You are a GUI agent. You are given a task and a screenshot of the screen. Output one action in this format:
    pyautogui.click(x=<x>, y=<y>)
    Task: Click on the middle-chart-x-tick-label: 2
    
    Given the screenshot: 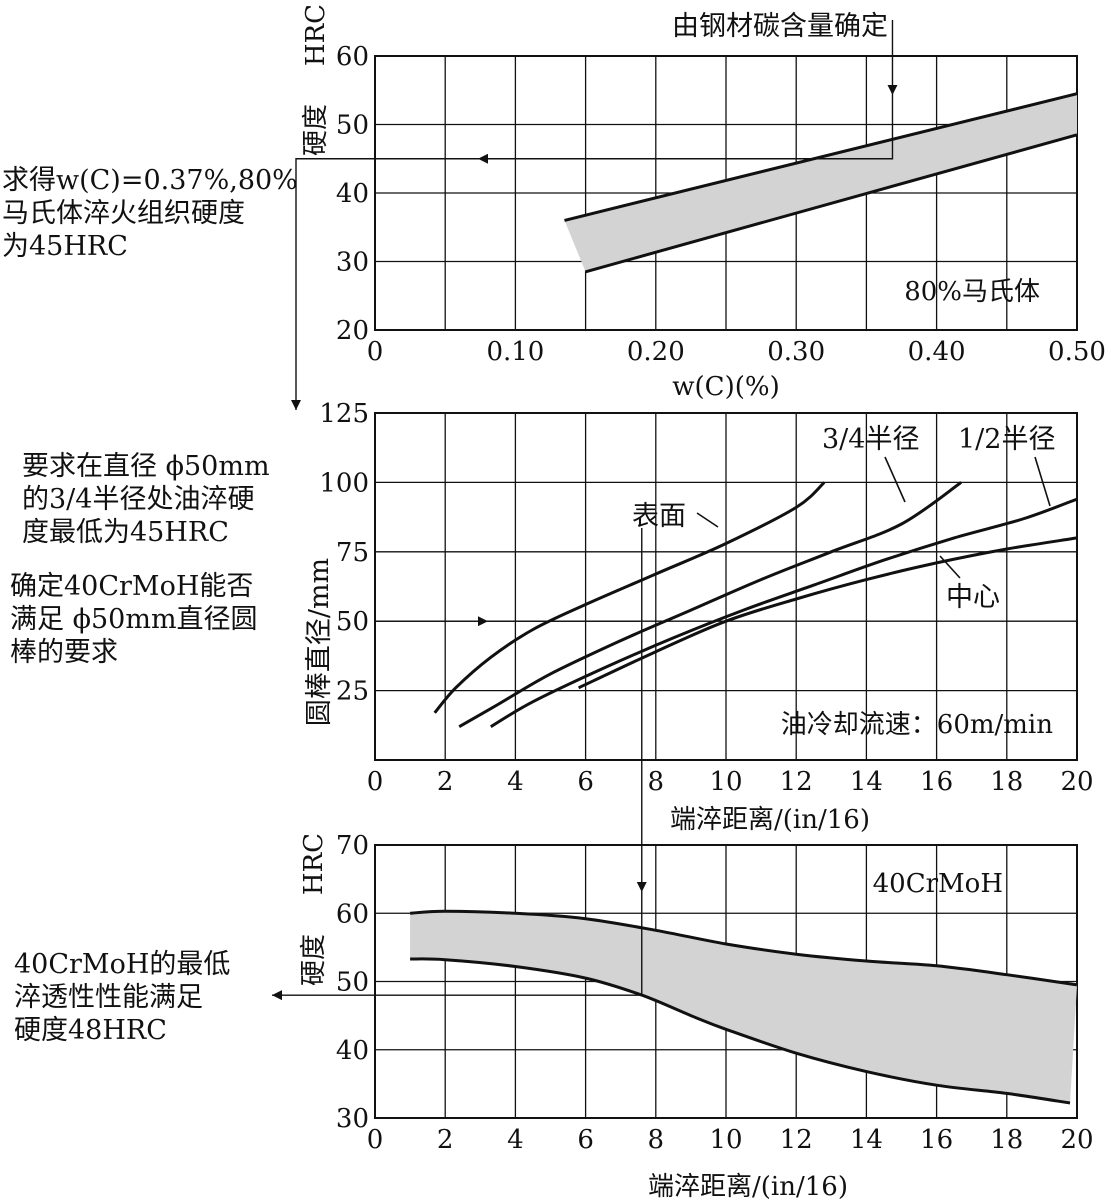 What is the action you would take?
    pyautogui.click(x=445, y=782)
    